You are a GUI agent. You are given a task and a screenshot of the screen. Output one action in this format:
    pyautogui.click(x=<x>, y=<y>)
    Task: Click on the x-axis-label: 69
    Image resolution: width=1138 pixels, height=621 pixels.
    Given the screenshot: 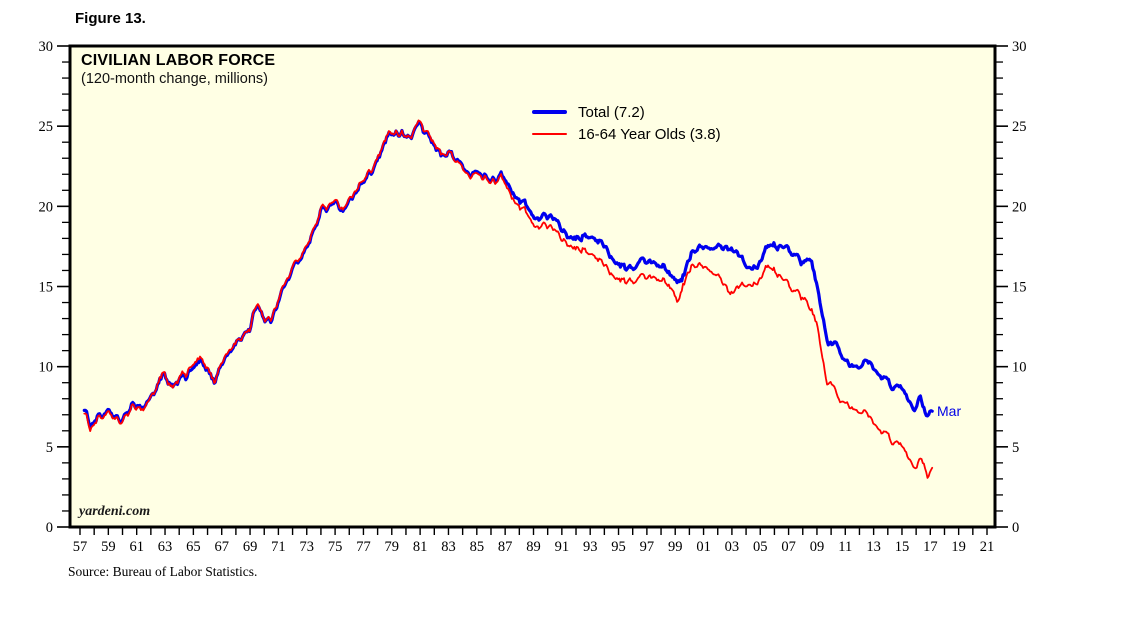 What is the action you would take?
    pyautogui.click(x=250, y=547)
    